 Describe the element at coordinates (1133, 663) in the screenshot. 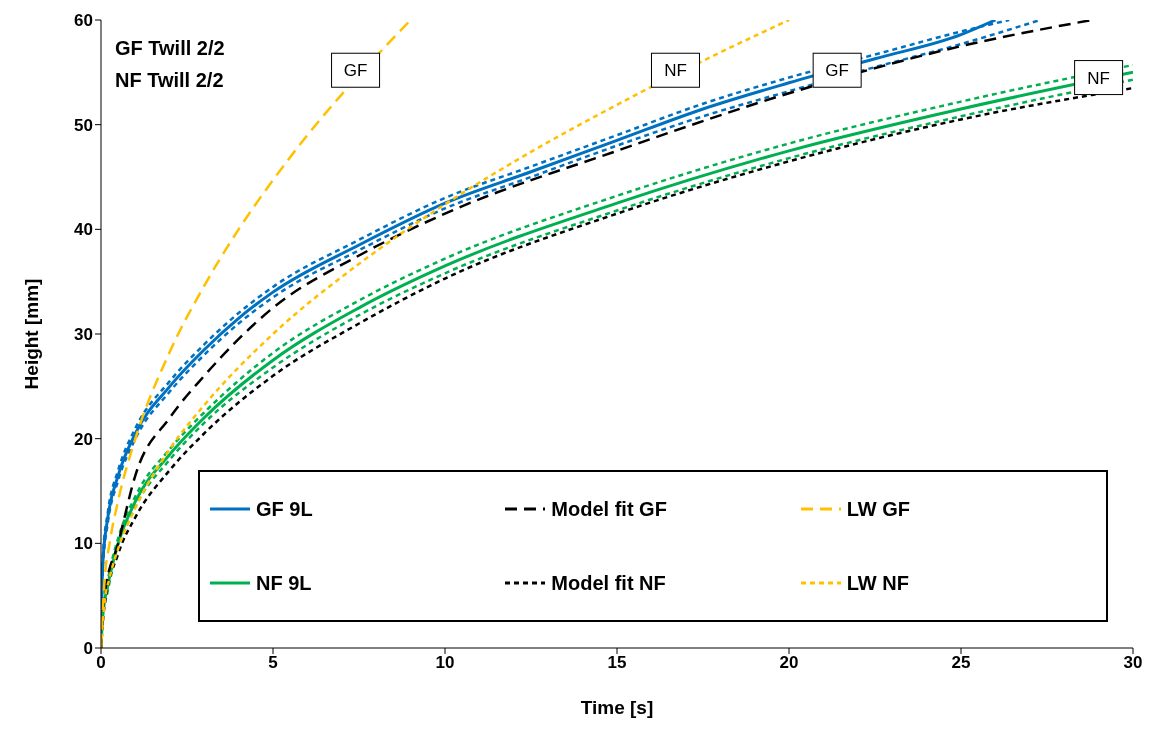

I see `x-tick-label: 30` at that location.